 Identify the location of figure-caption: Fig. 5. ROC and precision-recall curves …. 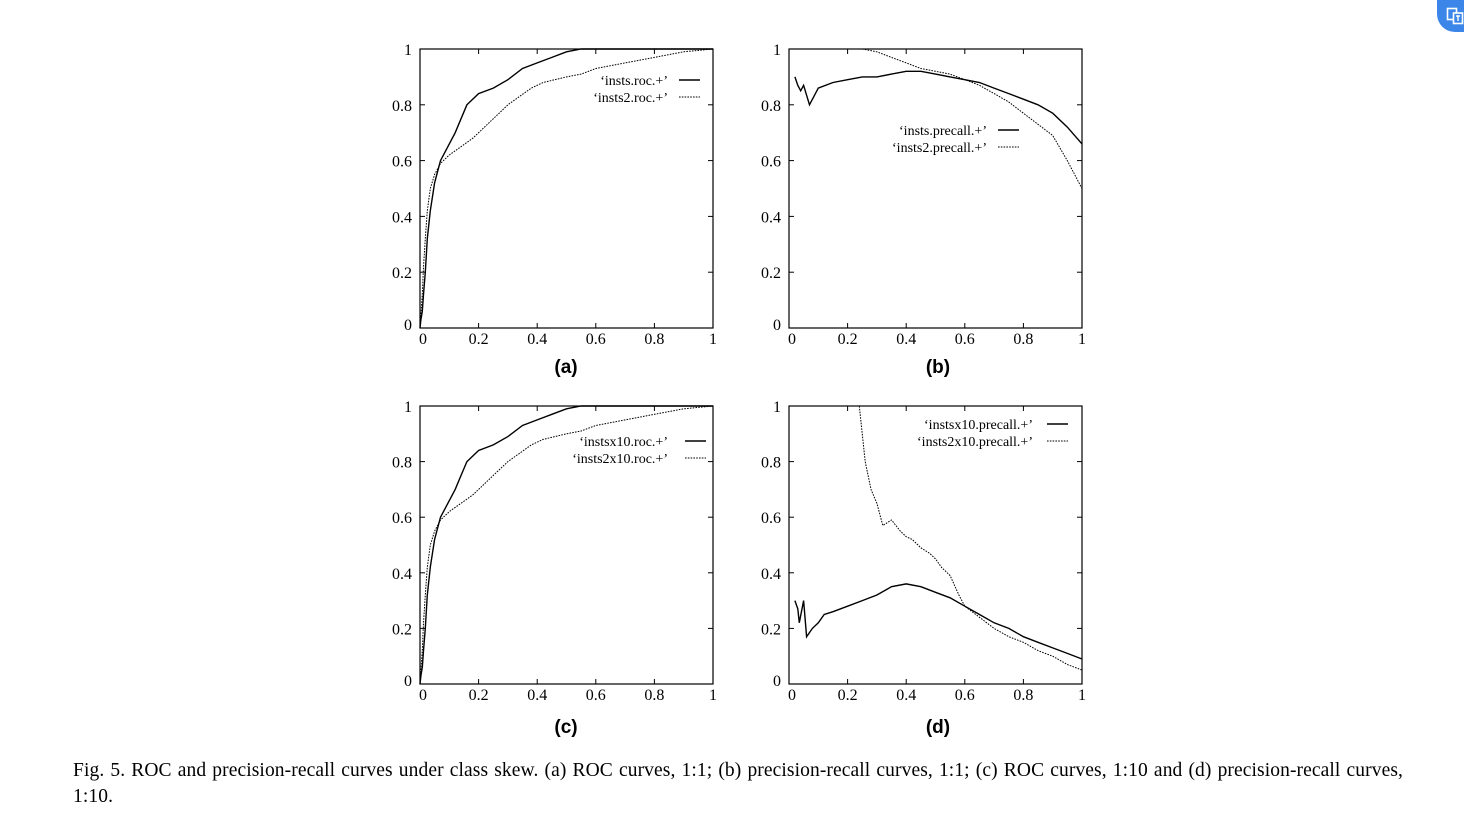
(738, 783).